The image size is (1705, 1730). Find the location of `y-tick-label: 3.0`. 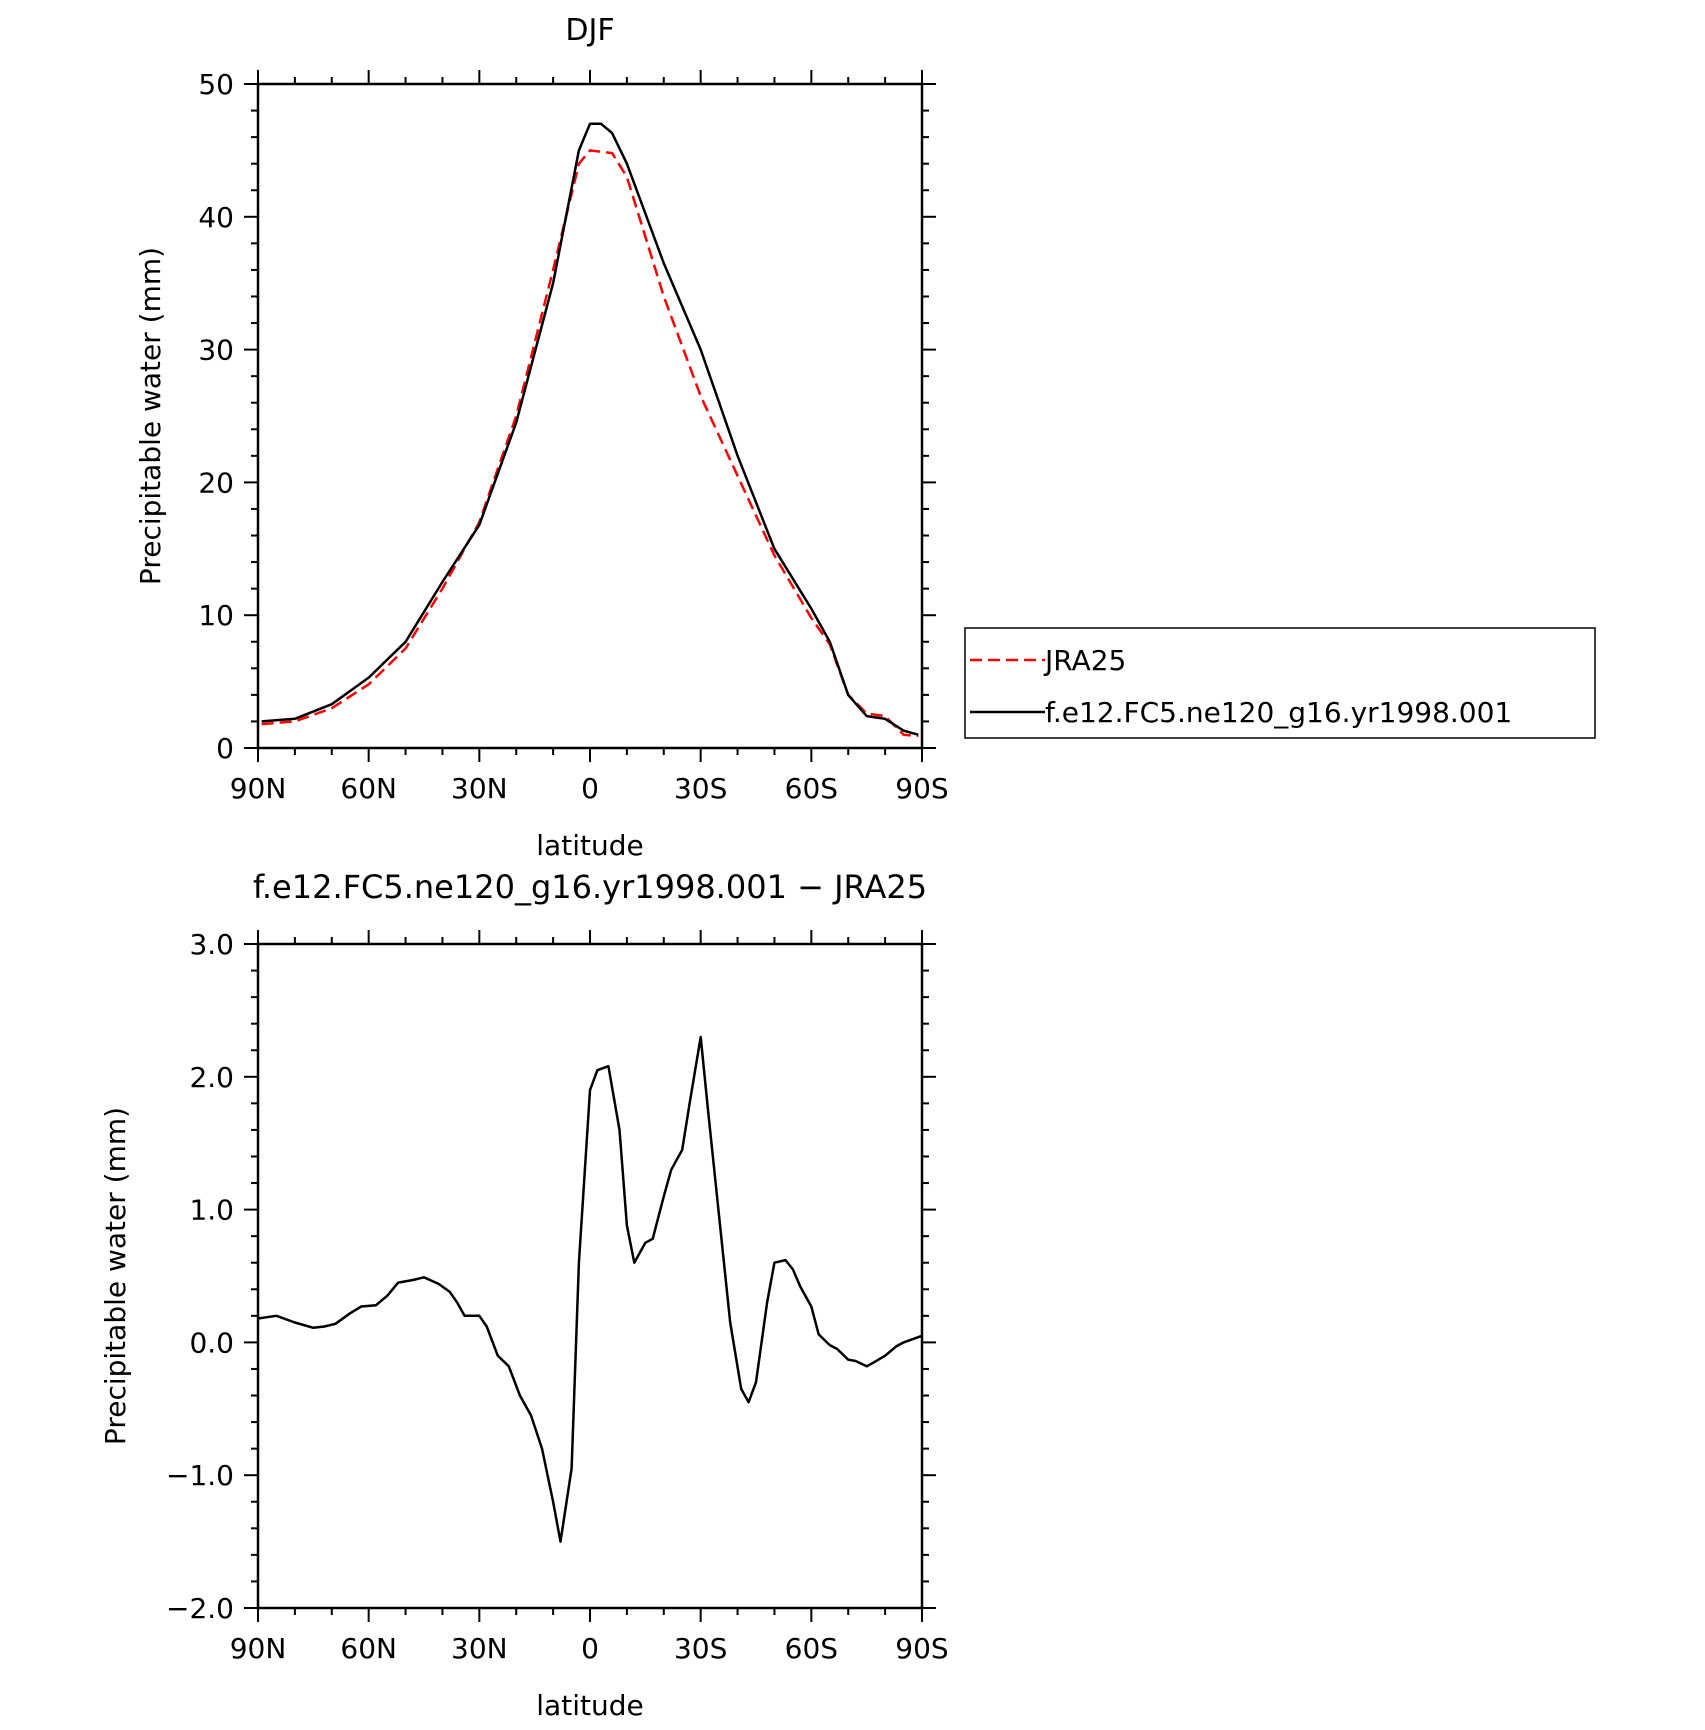

y-tick-label: 3.0 is located at coordinates (211, 944).